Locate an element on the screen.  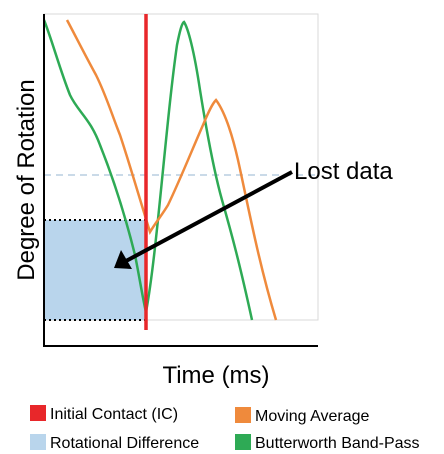
lost-data-arrow-shaft is located at coordinates (209, 216).